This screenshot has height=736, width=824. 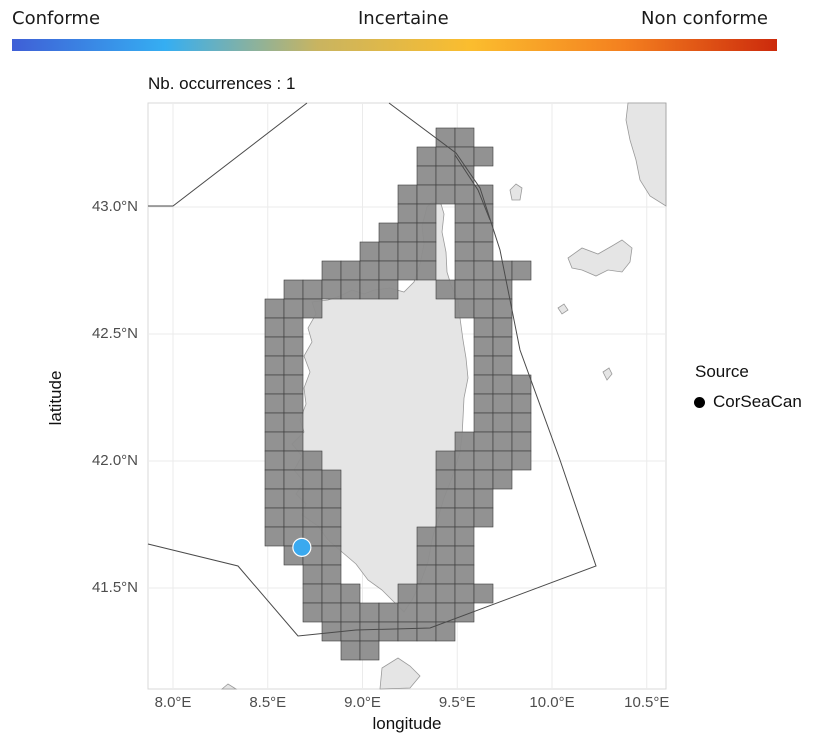 I want to click on sardinia-coast, so click(x=400, y=673).